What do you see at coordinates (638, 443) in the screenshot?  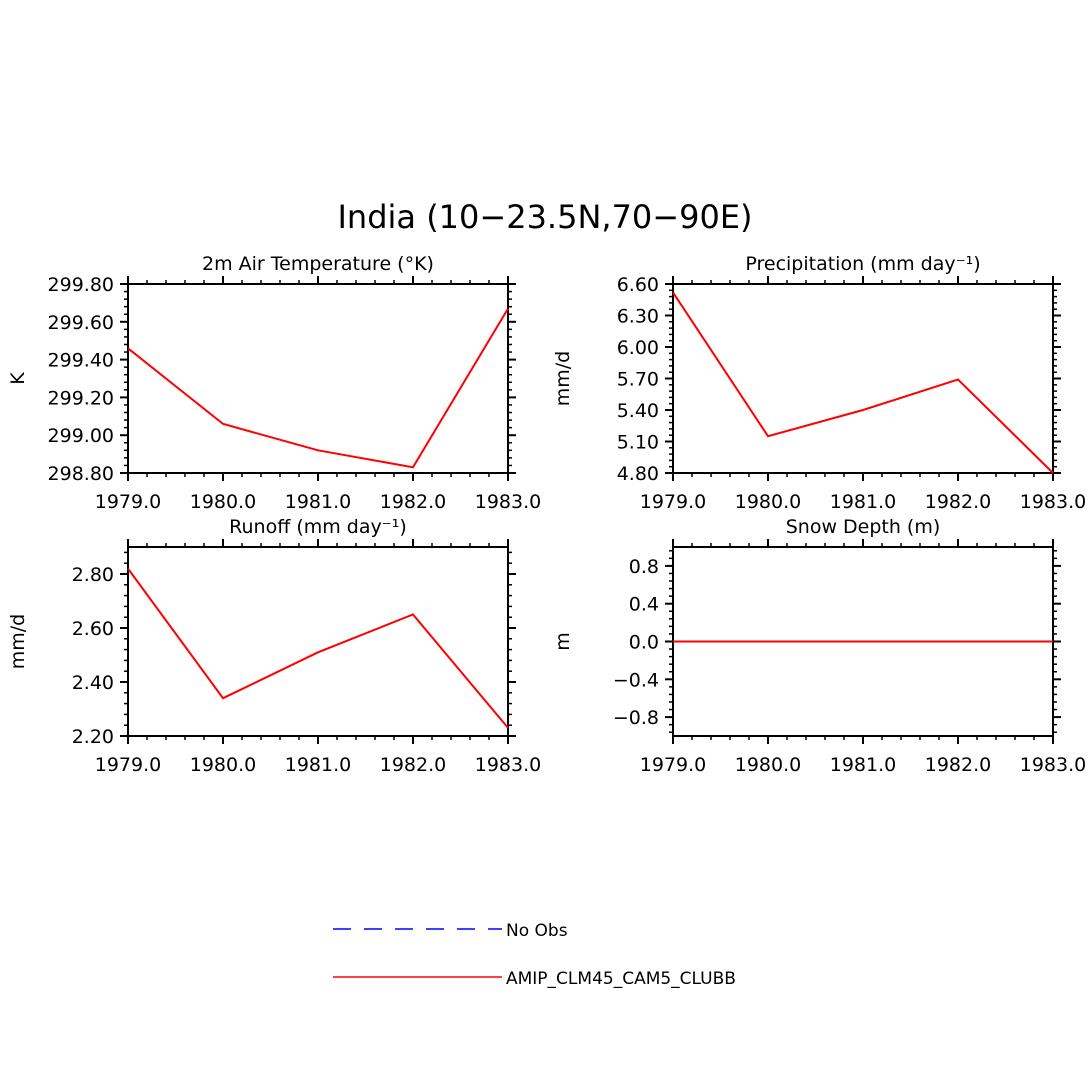 I see `y-tick-label: 5.10` at bounding box center [638, 443].